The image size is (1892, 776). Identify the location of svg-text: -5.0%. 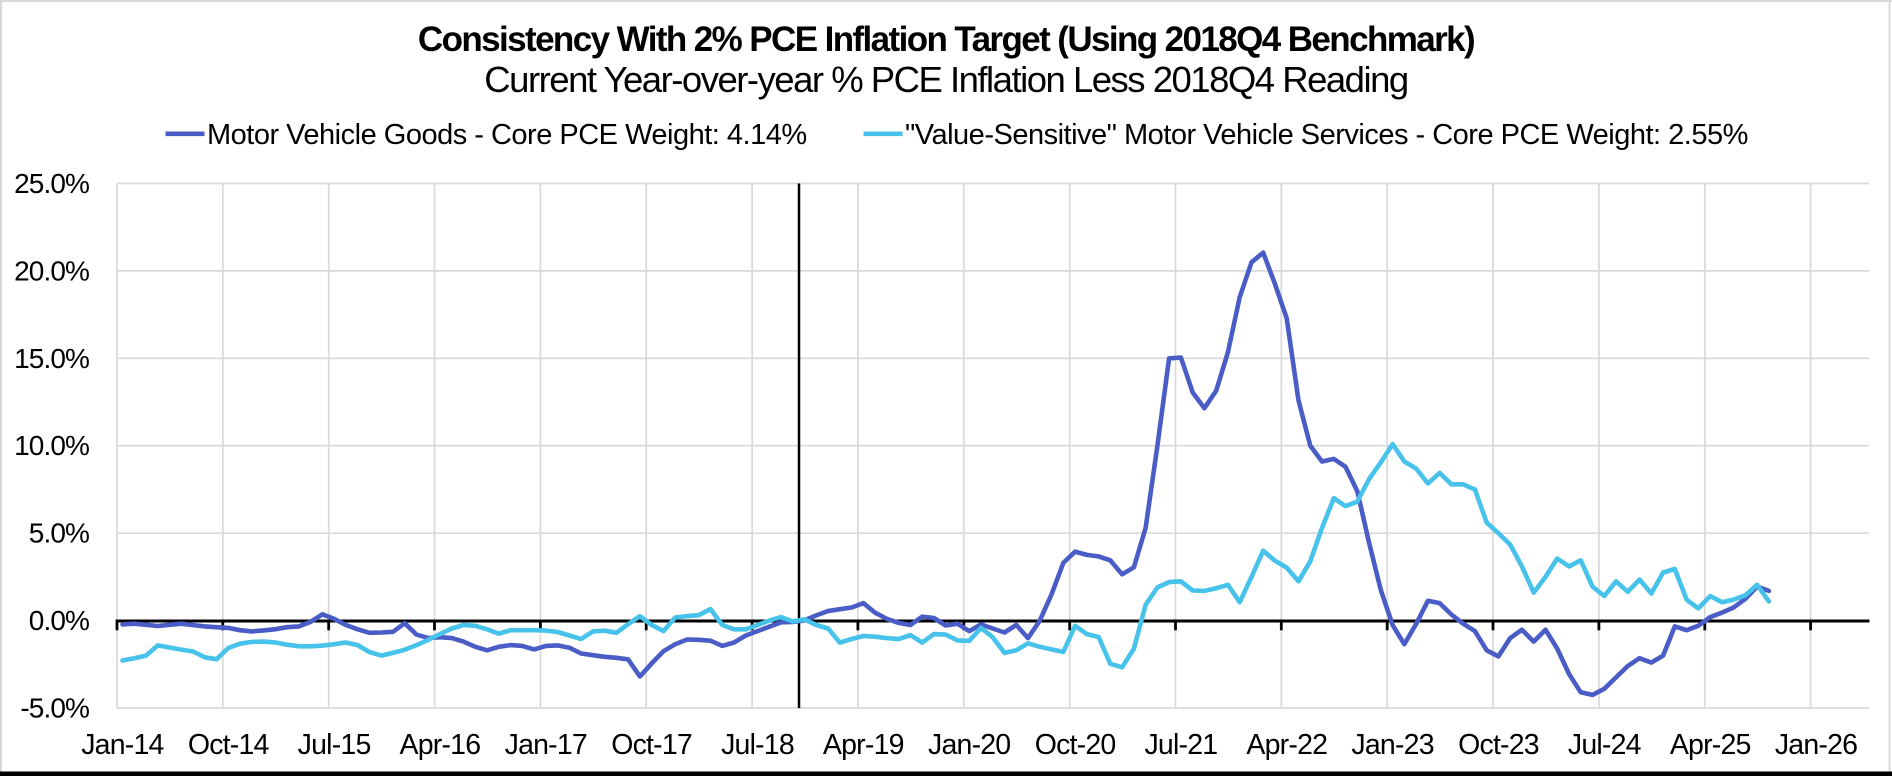
(54, 708).